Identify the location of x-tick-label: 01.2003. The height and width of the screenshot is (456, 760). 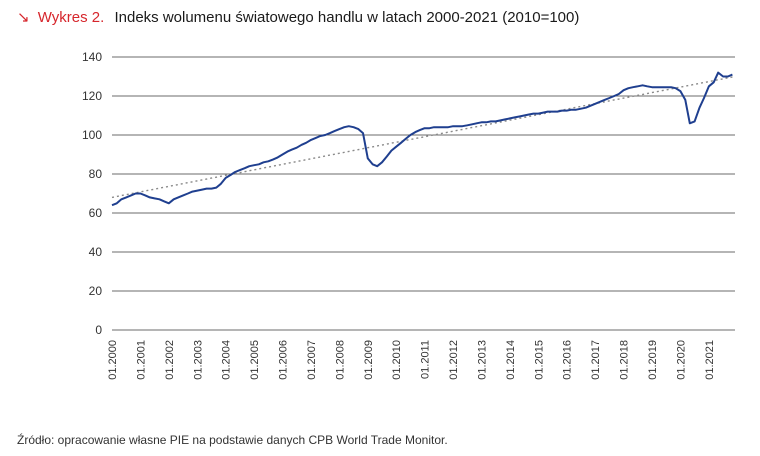
(198, 360).